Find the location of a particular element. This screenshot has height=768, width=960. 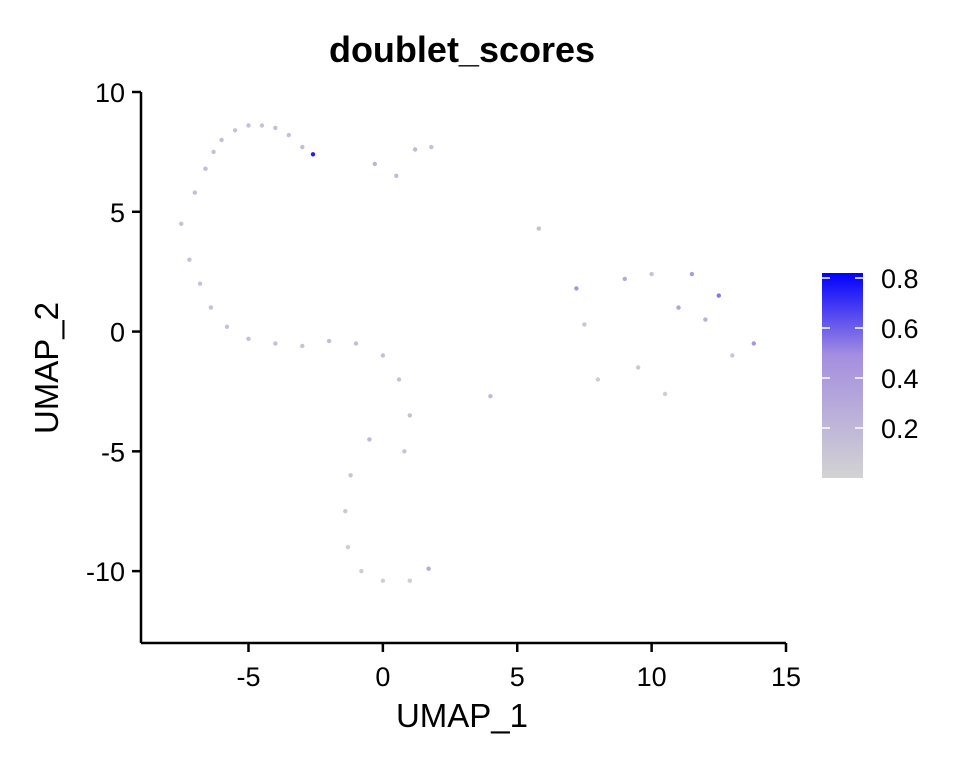

y-axis-ticks: 10 5 0 -5 -10 is located at coordinates (113, 332).